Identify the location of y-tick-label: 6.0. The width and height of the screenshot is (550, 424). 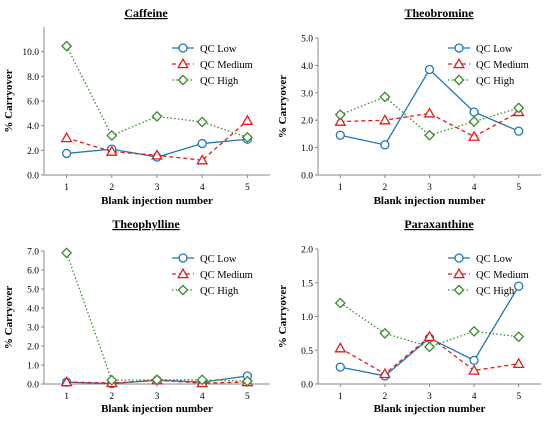
(33, 272).